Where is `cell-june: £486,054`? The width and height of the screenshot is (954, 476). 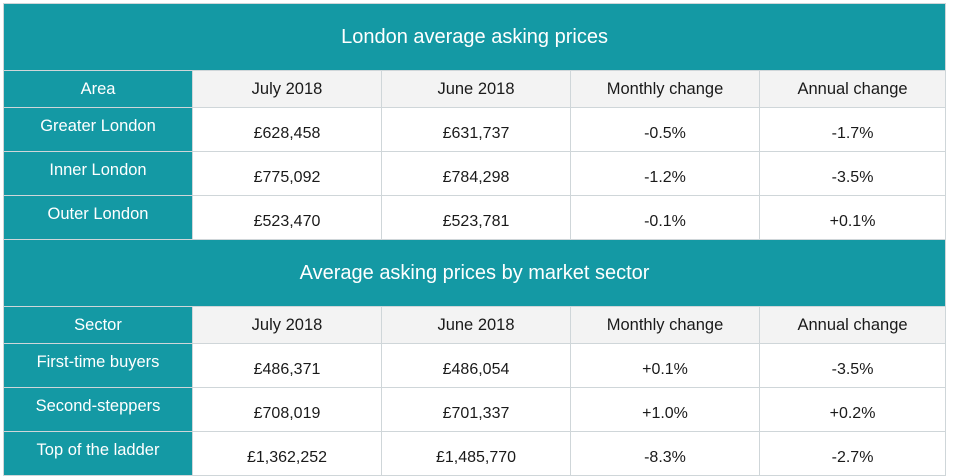 cell-june: £486,054 is located at coordinates (476, 365).